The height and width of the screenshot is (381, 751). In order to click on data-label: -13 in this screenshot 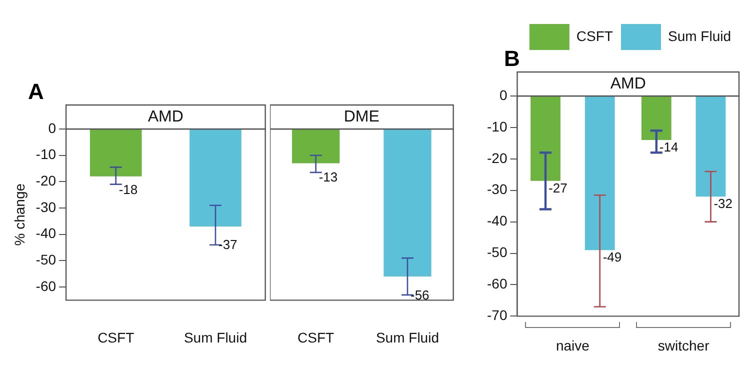, I will do `click(328, 176)`.